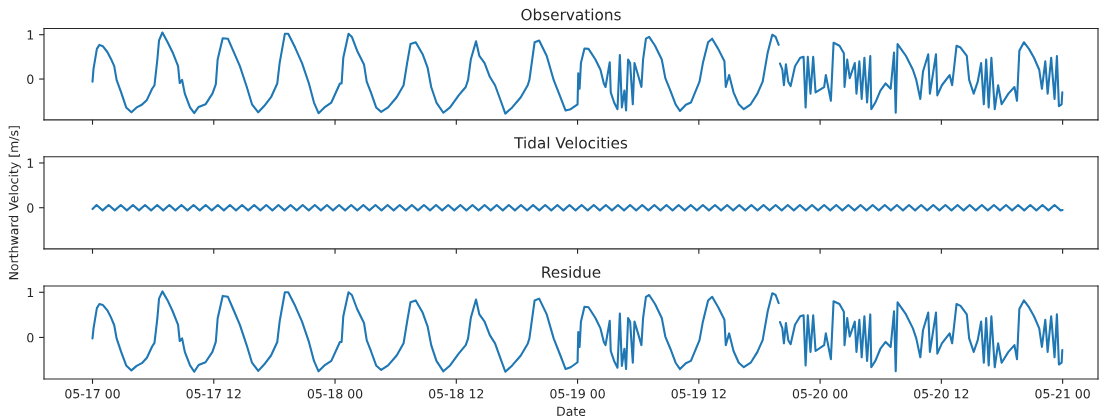  What do you see at coordinates (698, 393) in the screenshot?
I see `x-tick-label: 05-19 12` at bounding box center [698, 393].